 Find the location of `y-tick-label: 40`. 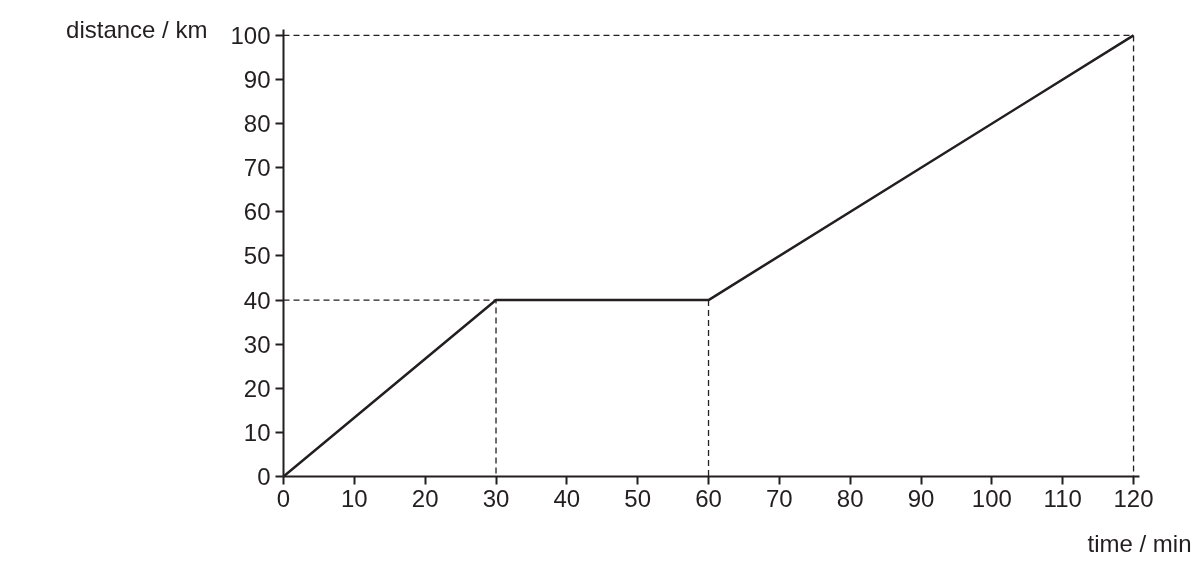

y-tick-label: 40 is located at coordinates (257, 300).